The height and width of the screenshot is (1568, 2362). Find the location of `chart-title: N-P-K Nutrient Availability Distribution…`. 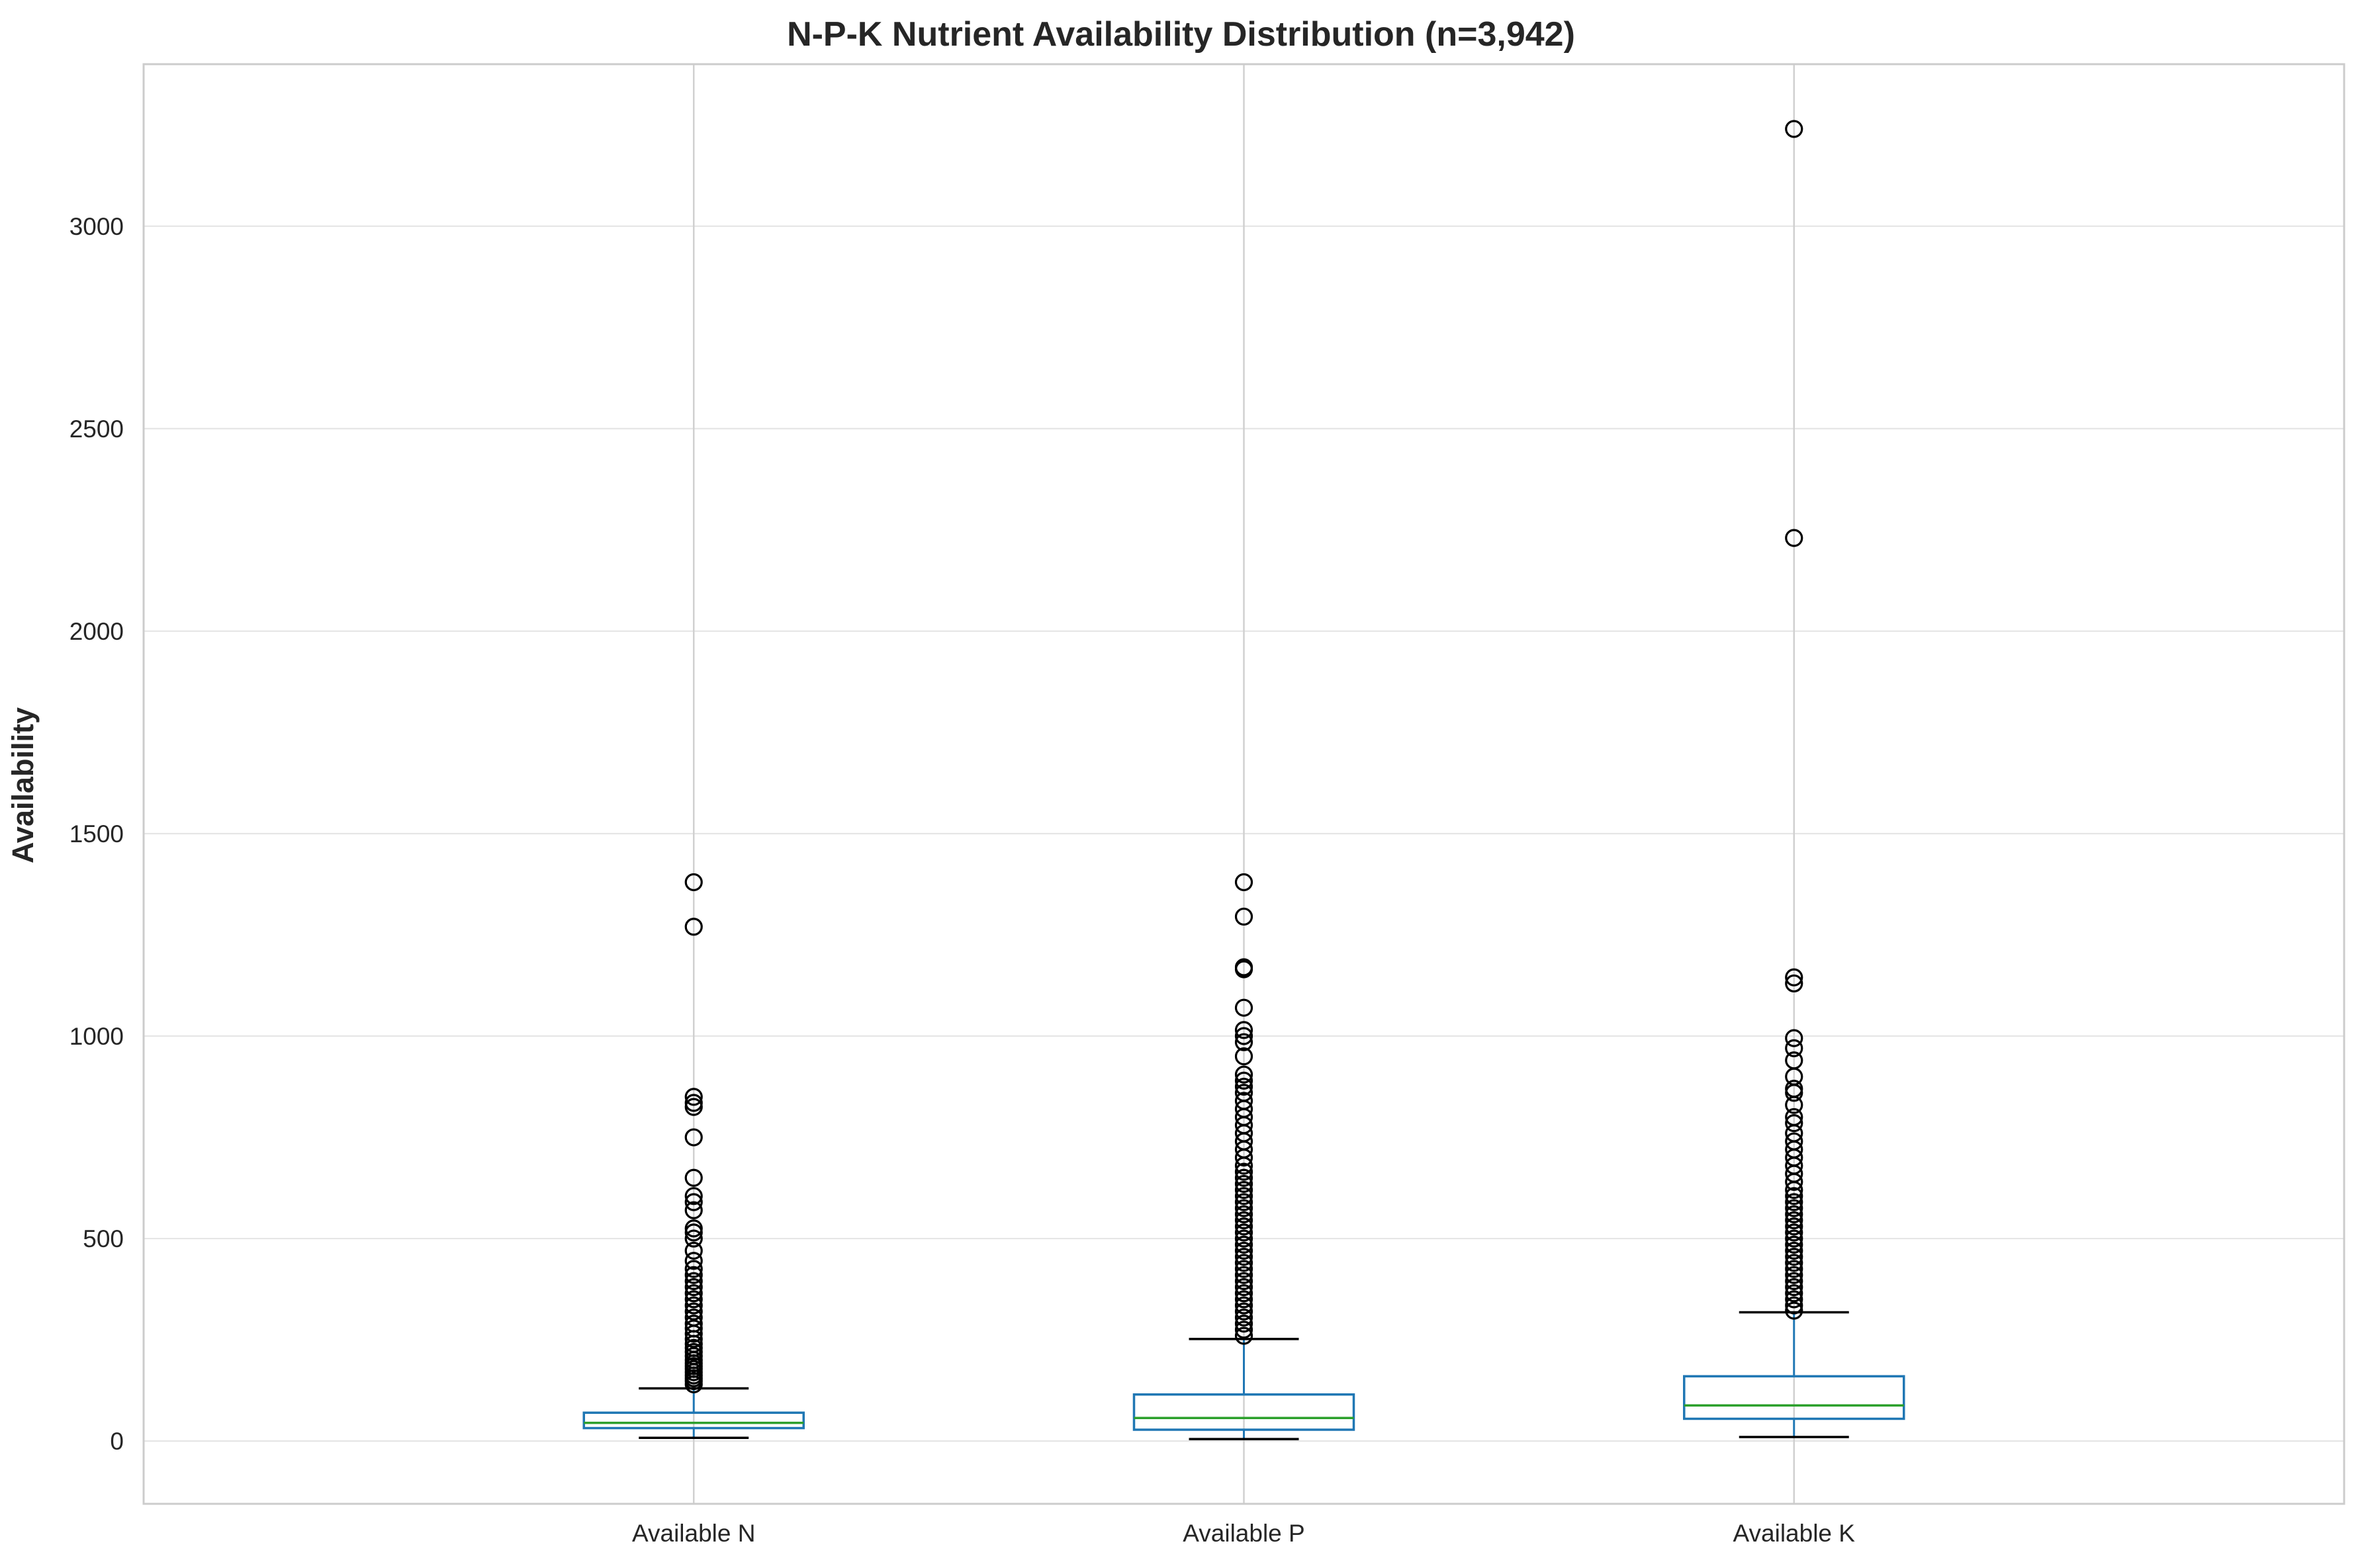

chart-title: N-P-K Nutrient Availability Distribution… is located at coordinates (1181, 35).